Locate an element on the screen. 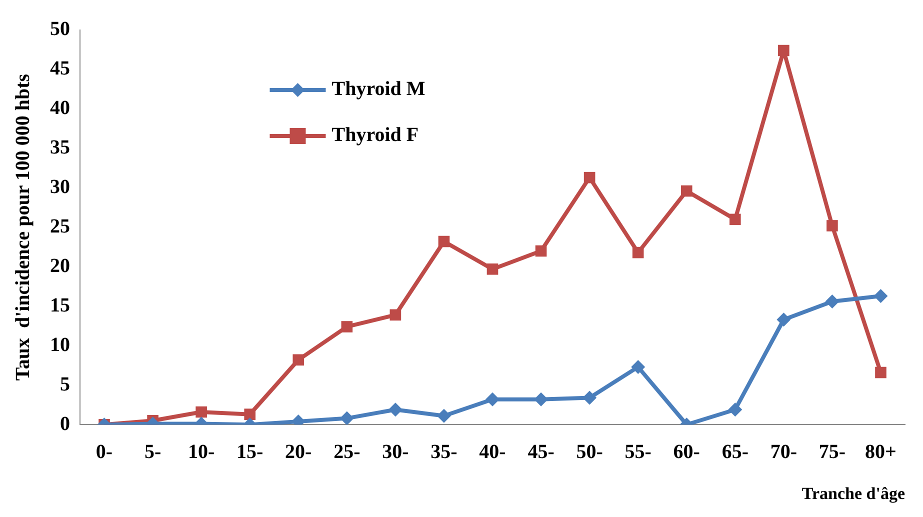 The height and width of the screenshot is (517, 923). x-tick-label: 50- is located at coordinates (589, 451).